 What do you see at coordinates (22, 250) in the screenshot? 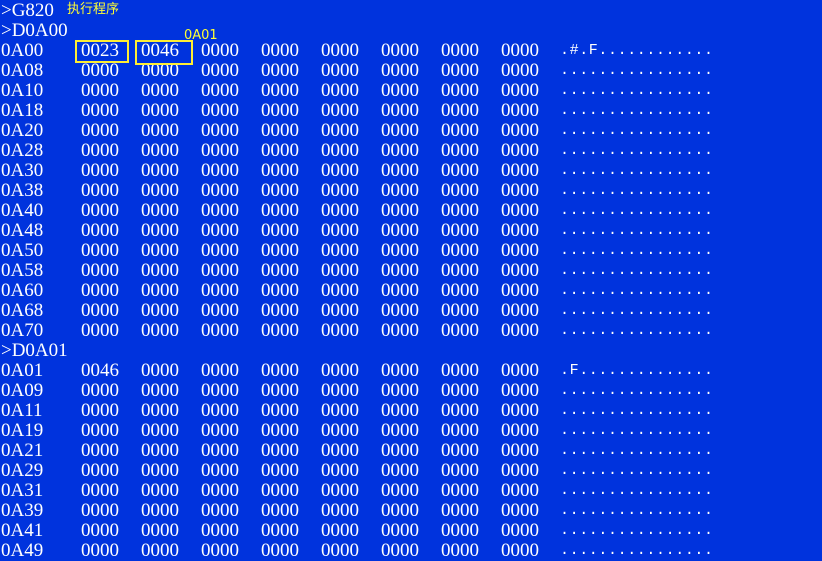
I see `dump-row-address: 0A50` at bounding box center [22, 250].